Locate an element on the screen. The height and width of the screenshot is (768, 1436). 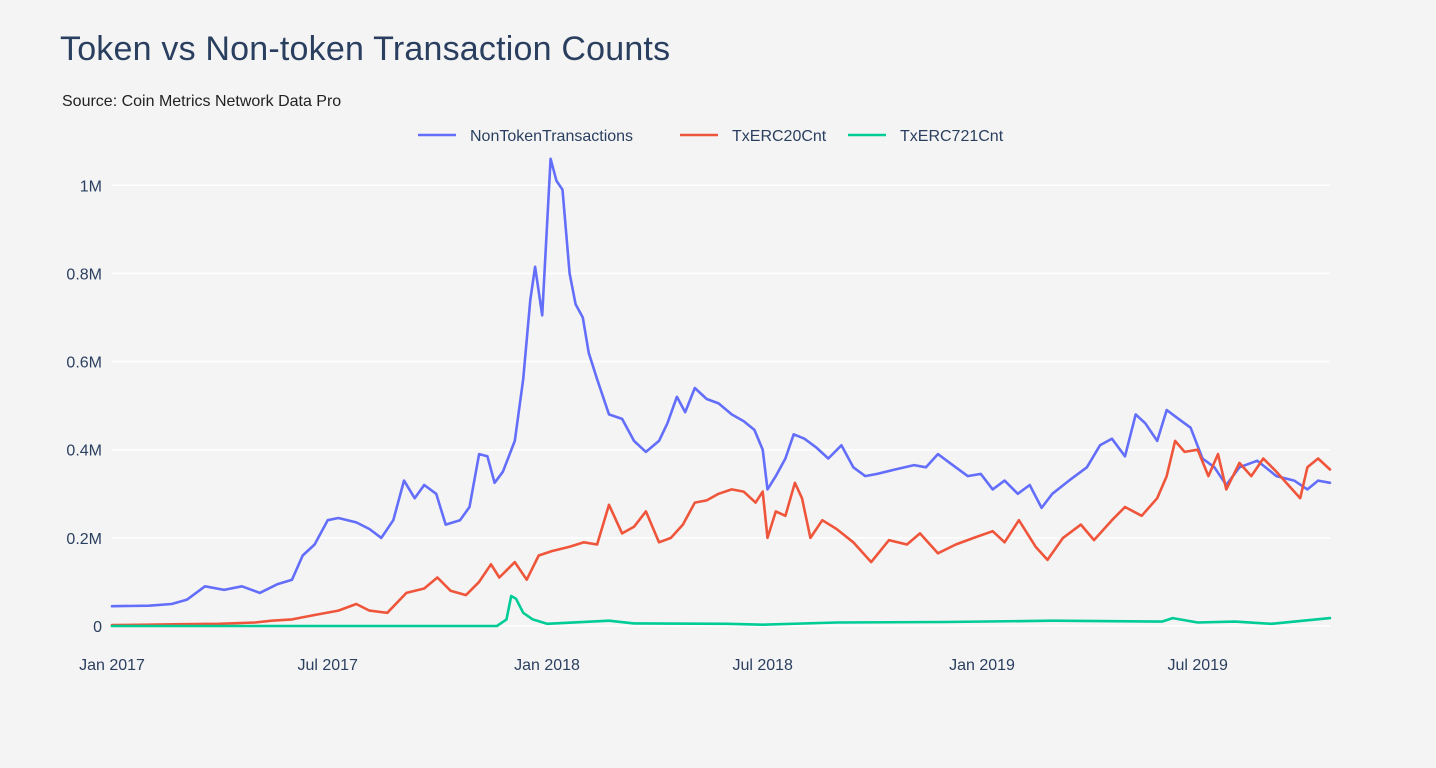
y-tick-label: 0.2M is located at coordinates (84, 539).